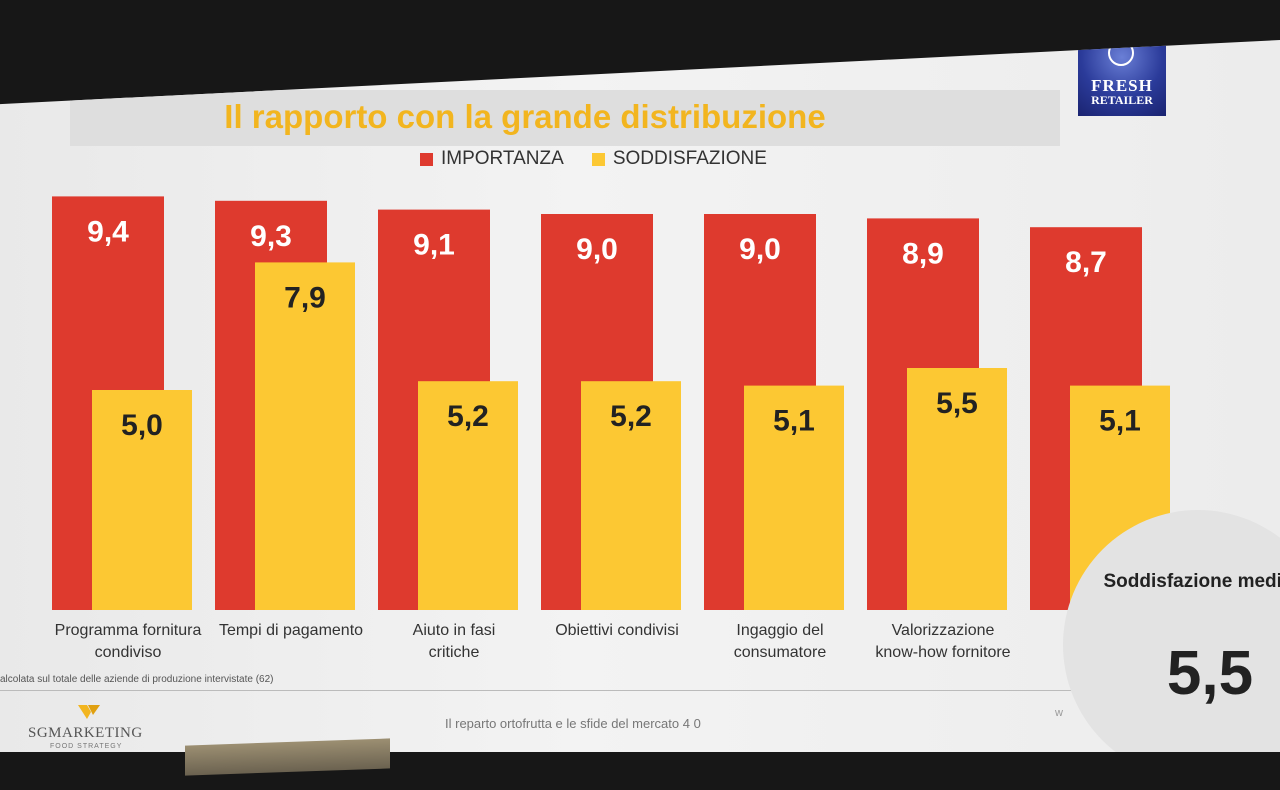 This screenshot has width=1280, height=790. Describe the element at coordinates (597, 249) in the screenshot. I see `label-importanza-3: 9,0` at that location.